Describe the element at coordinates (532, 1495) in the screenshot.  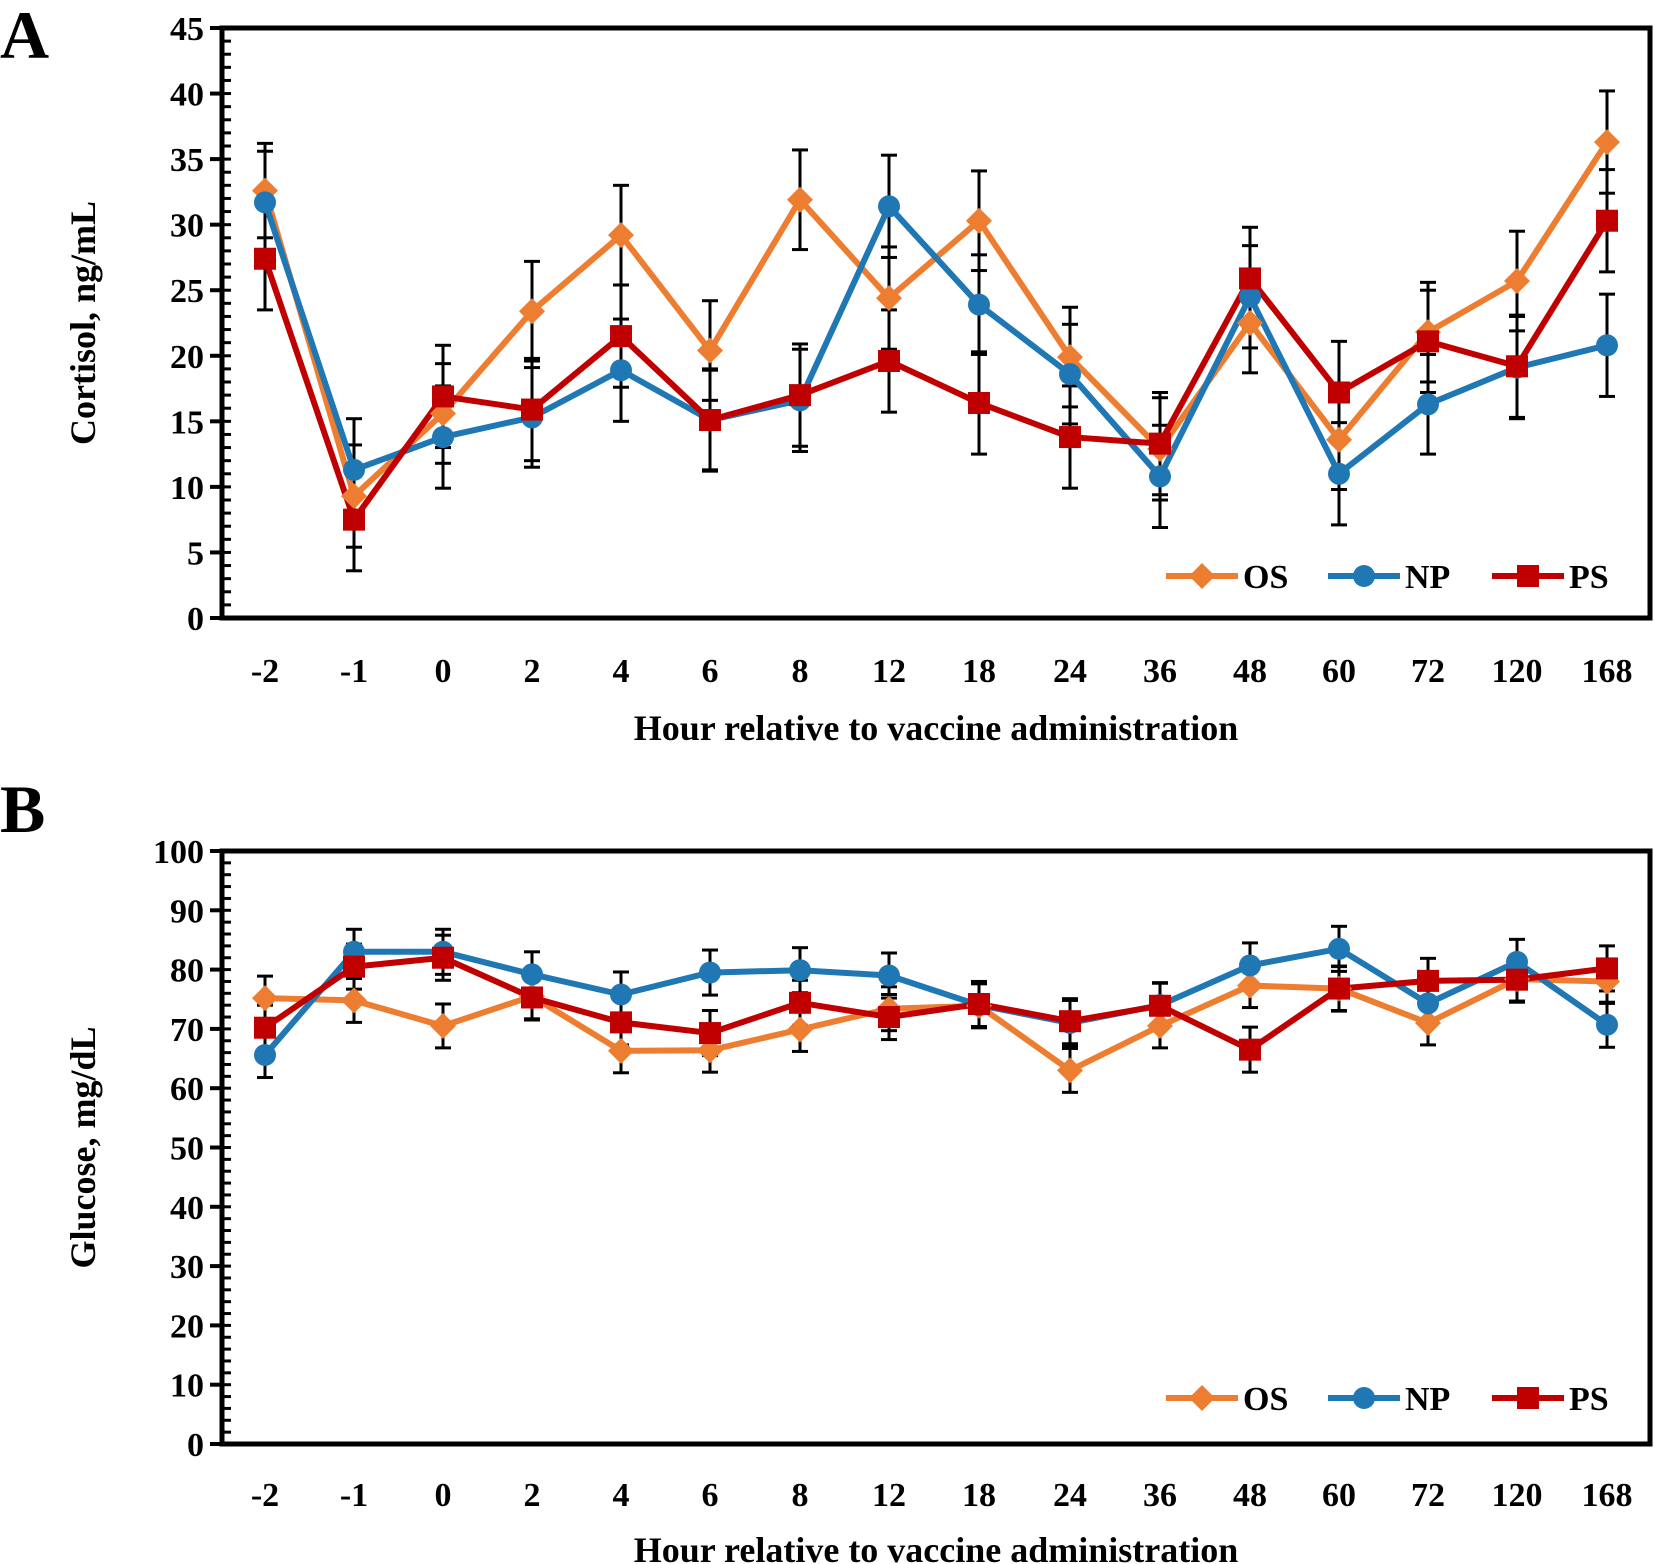
I see `panel-b-x-tick-label: 2` at that location.